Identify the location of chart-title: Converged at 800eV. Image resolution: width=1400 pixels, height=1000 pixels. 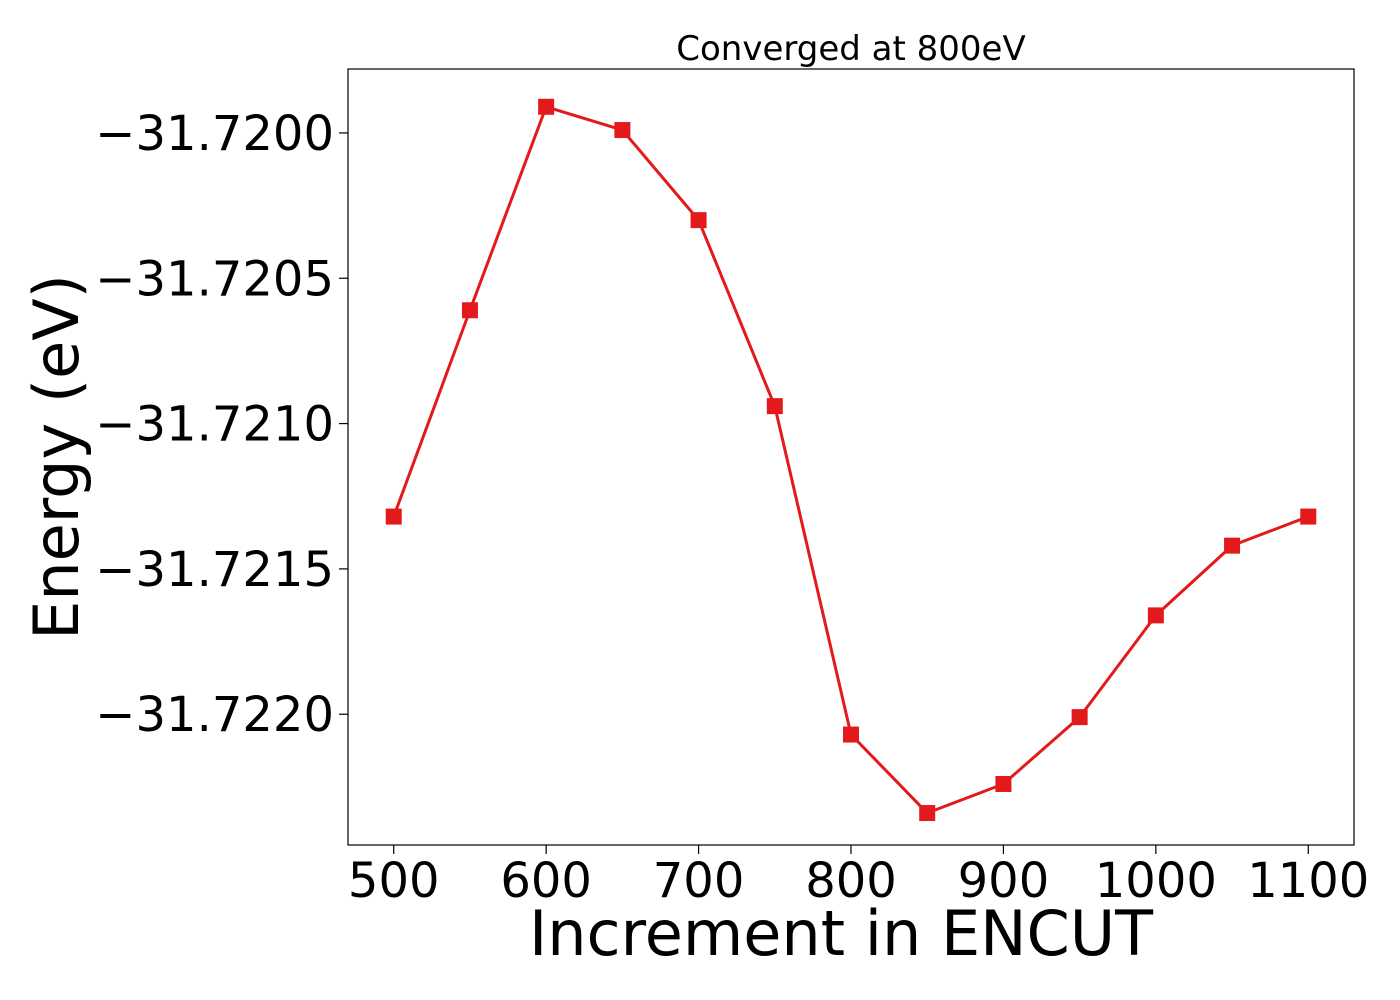
(850, 49).